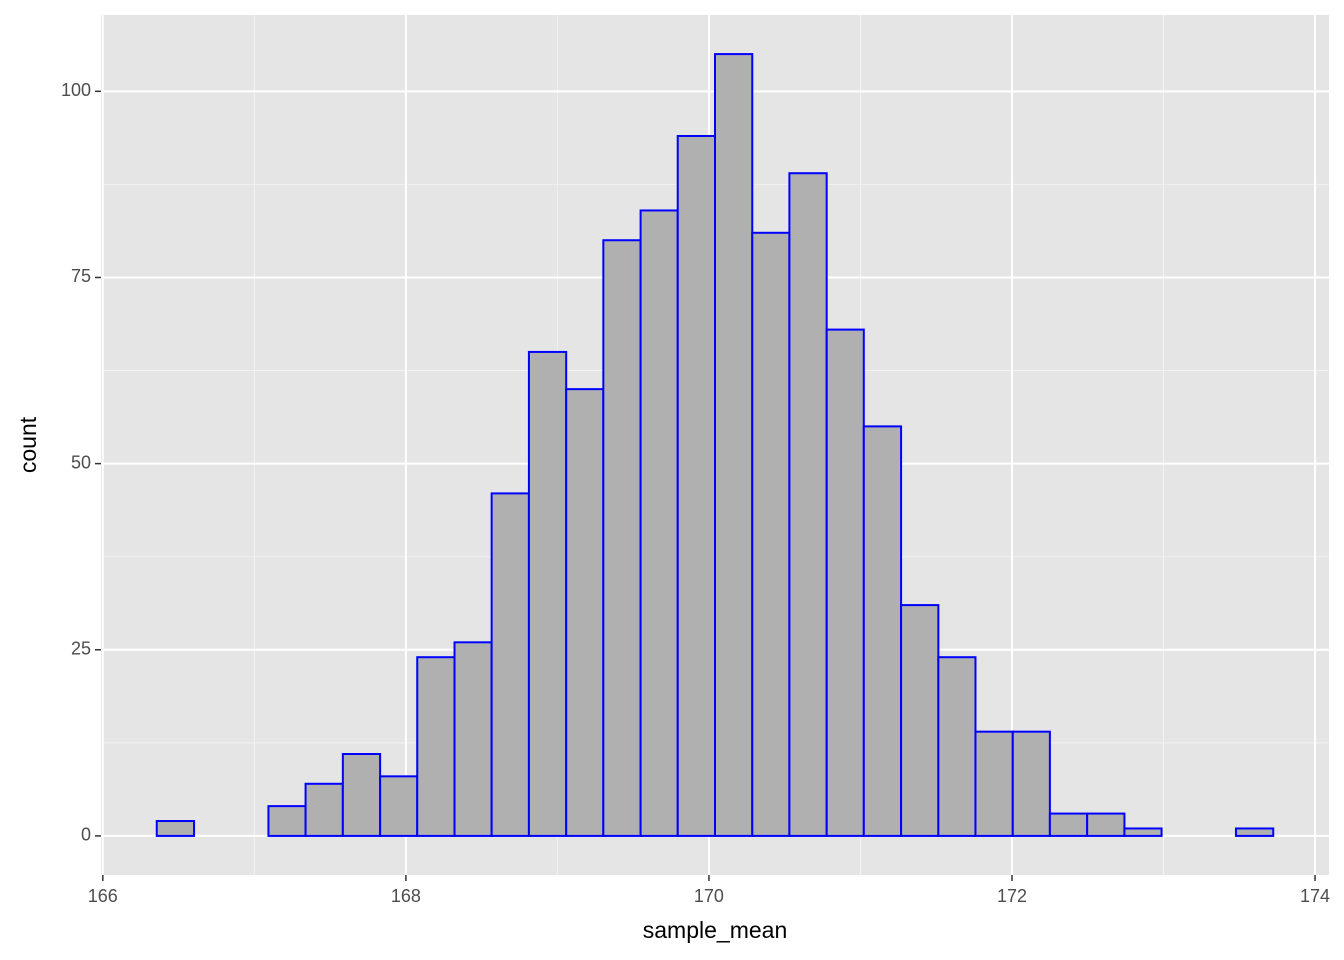 The width and height of the screenshot is (1344, 960). I want to click on y-tick-label: 100, so click(76, 90).